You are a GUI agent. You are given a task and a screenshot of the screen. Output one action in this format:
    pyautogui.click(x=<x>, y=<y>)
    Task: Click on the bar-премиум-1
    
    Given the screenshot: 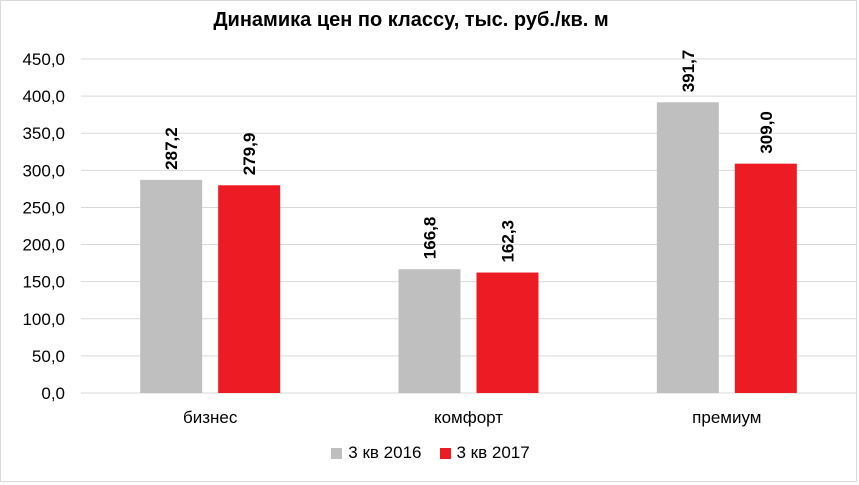 What is the action you would take?
    pyautogui.click(x=765, y=278)
    